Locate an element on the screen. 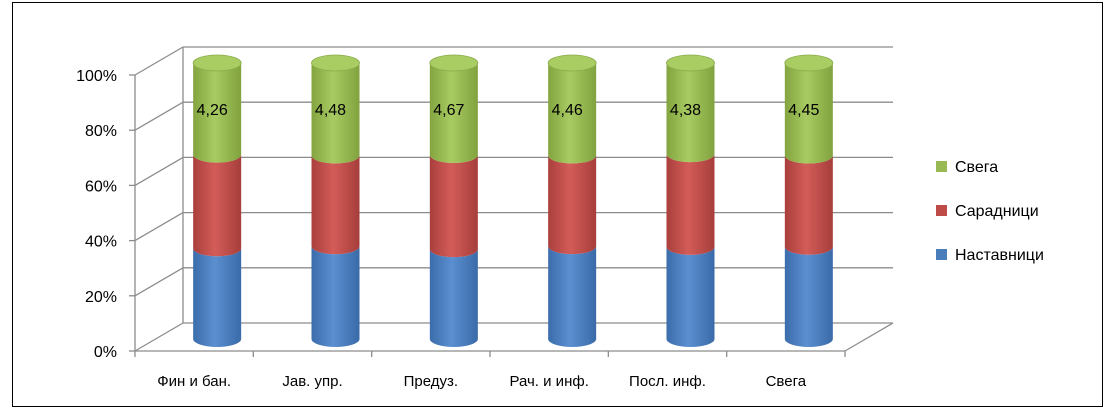 The height and width of the screenshot is (412, 1108). floor-edge is located at coordinates (869, 337).